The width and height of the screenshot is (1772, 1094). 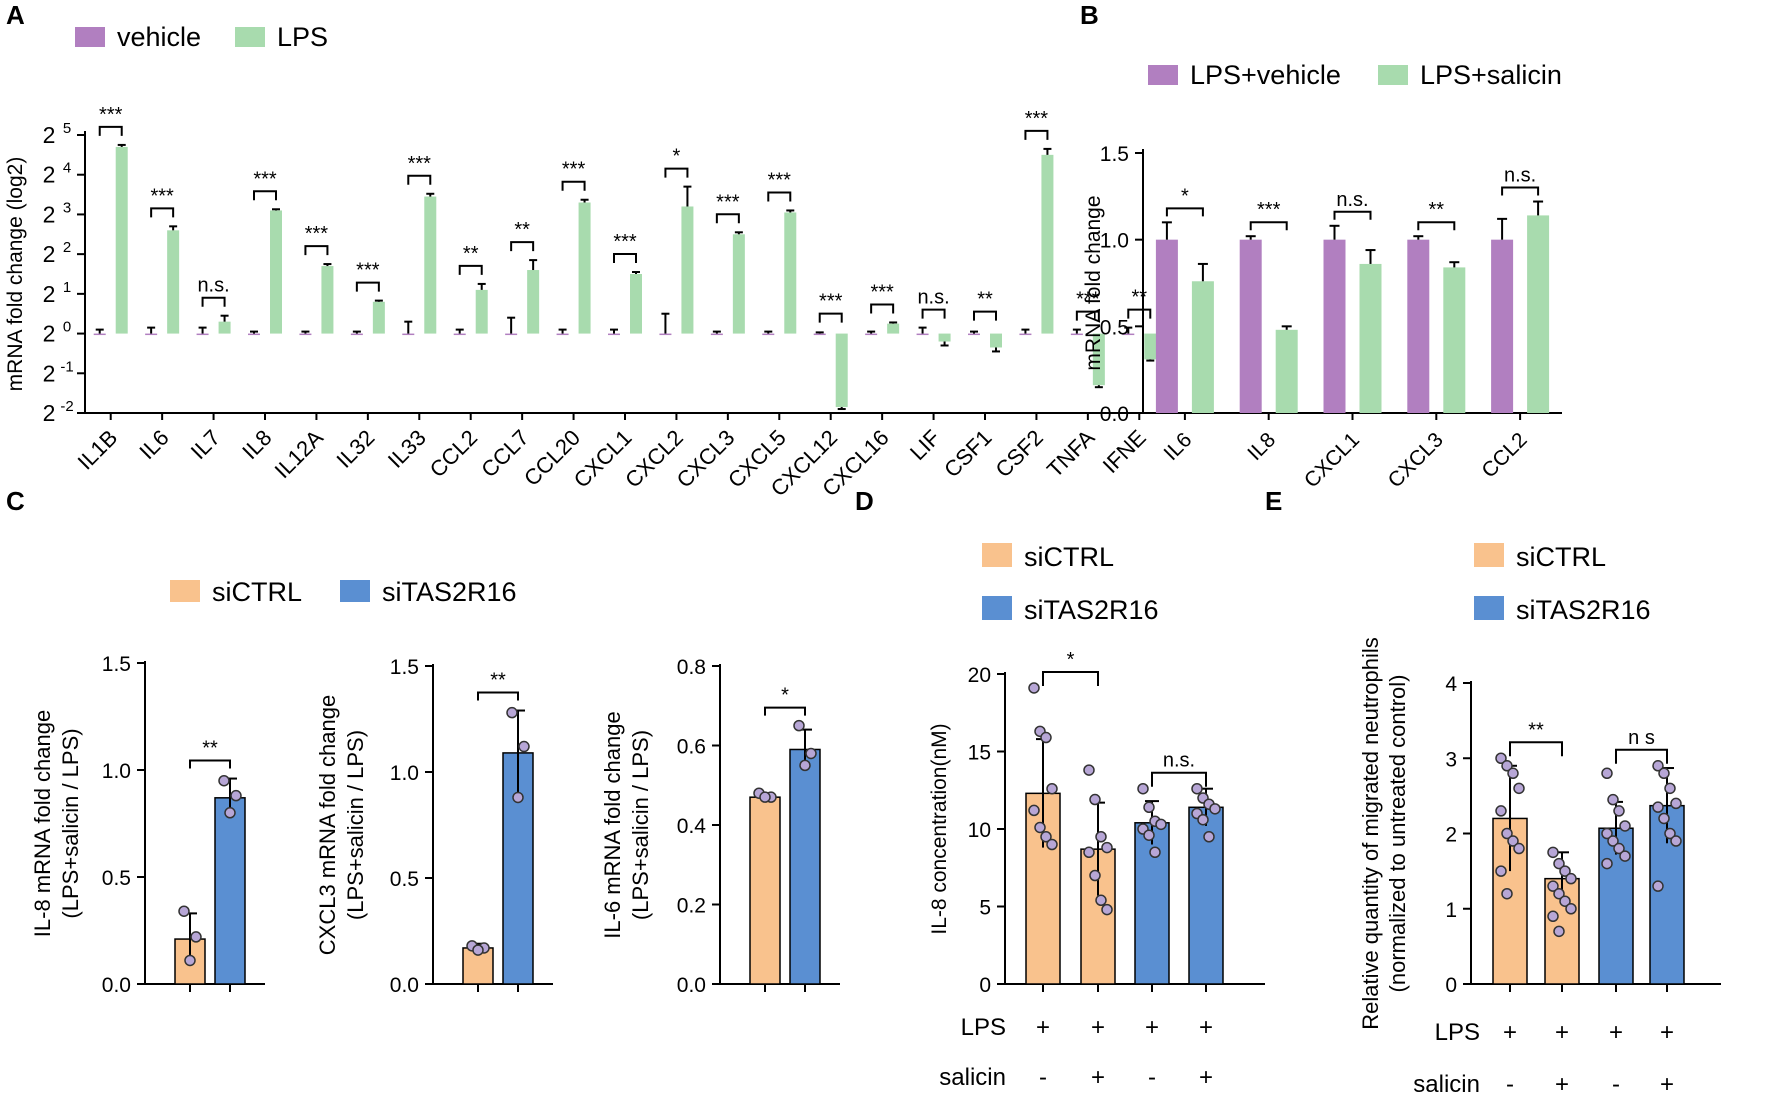 What do you see at coordinates (471, 254) in the screenshot?
I see `a-sig-ccl2-label: **` at bounding box center [471, 254].